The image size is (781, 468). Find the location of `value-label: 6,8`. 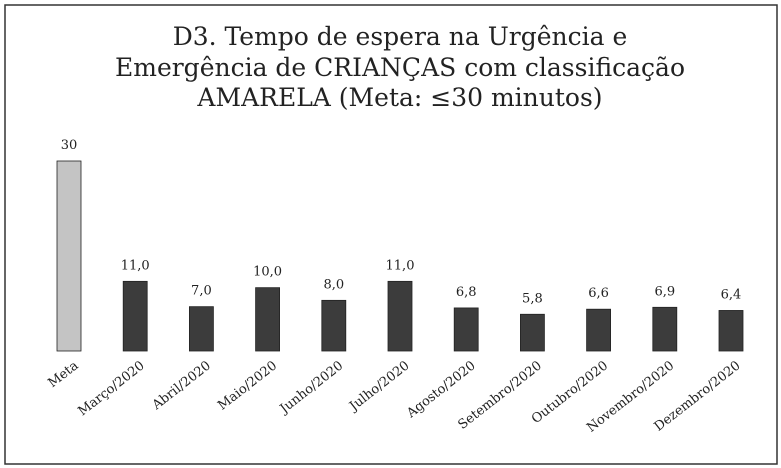

value-label: 6,8 is located at coordinates (466, 292).